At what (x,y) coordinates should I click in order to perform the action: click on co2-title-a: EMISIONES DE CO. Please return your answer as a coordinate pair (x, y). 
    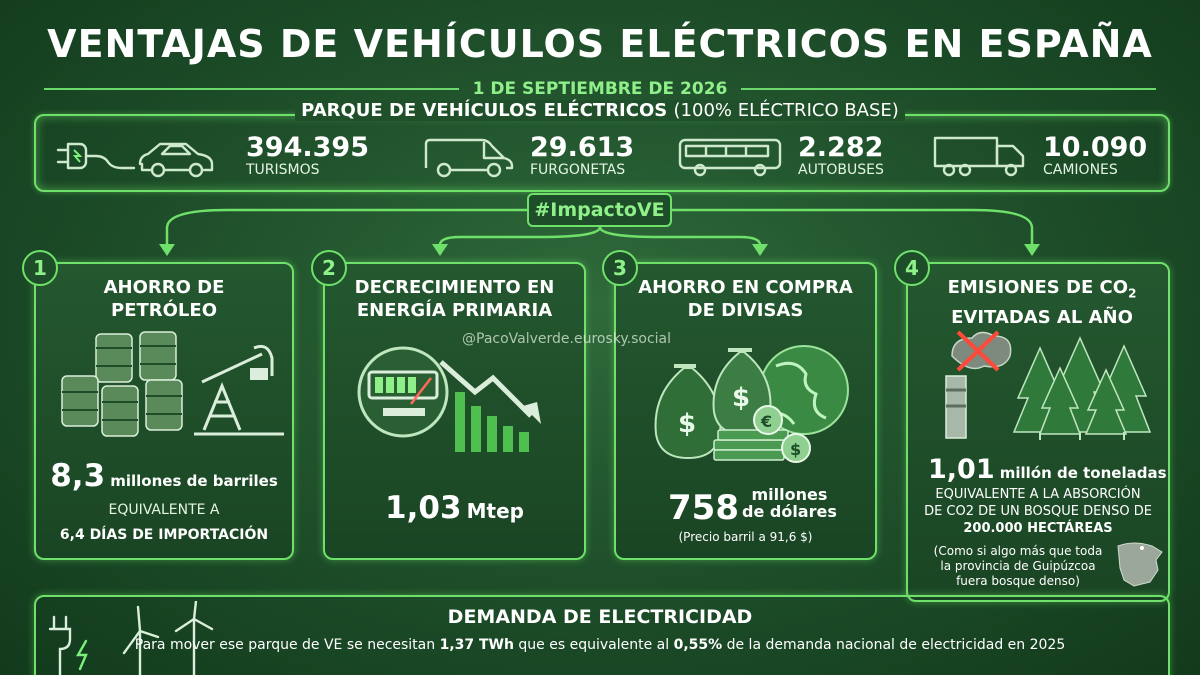
    Looking at the image, I should click on (1038, 287).